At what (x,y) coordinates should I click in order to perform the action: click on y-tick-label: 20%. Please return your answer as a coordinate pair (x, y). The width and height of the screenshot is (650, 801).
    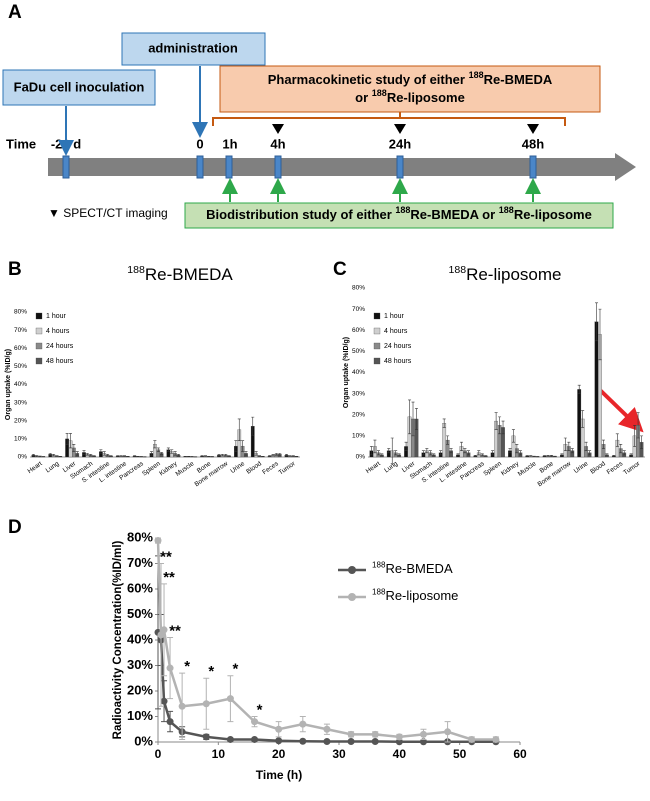
    Looking at the image, I should click on (140, 689).